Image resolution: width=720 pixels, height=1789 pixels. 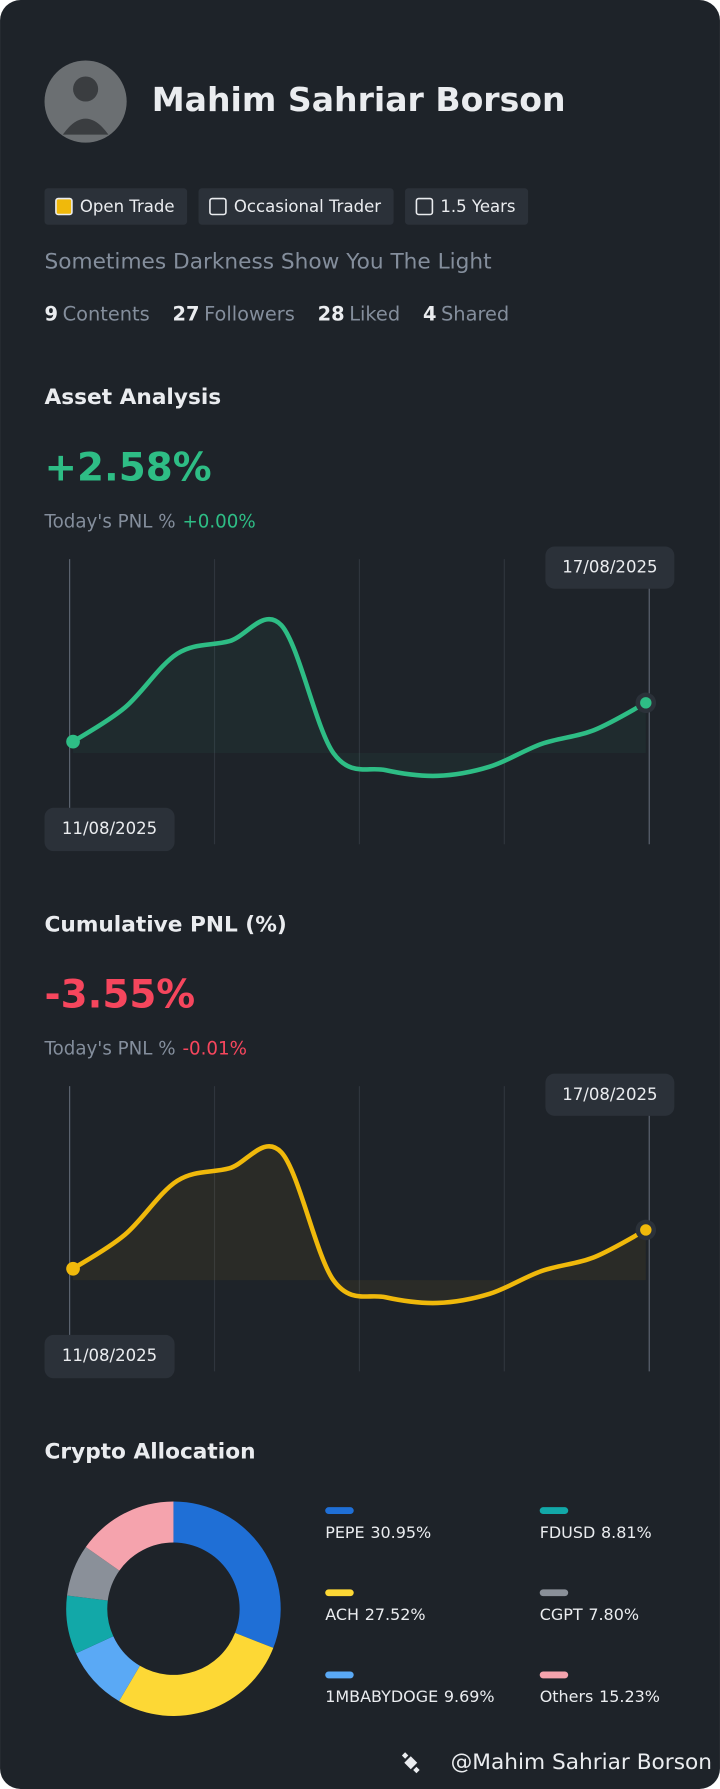 What do you see at coordinates (331, 313) in the screenshot?
I see `stat-count: 28` at bounding box center [331, 313].